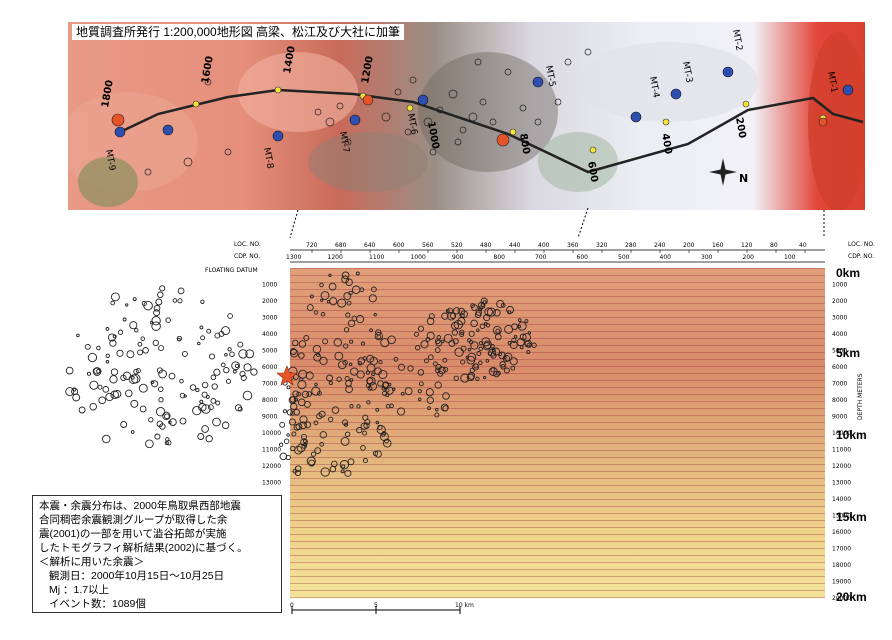 The width and height of the screenshot is (892, 640). What do you see at coordinates (269, 285) in the screenshot?
I see `depth-tick-left-1000: 1000` at bounding box center [269, 285].